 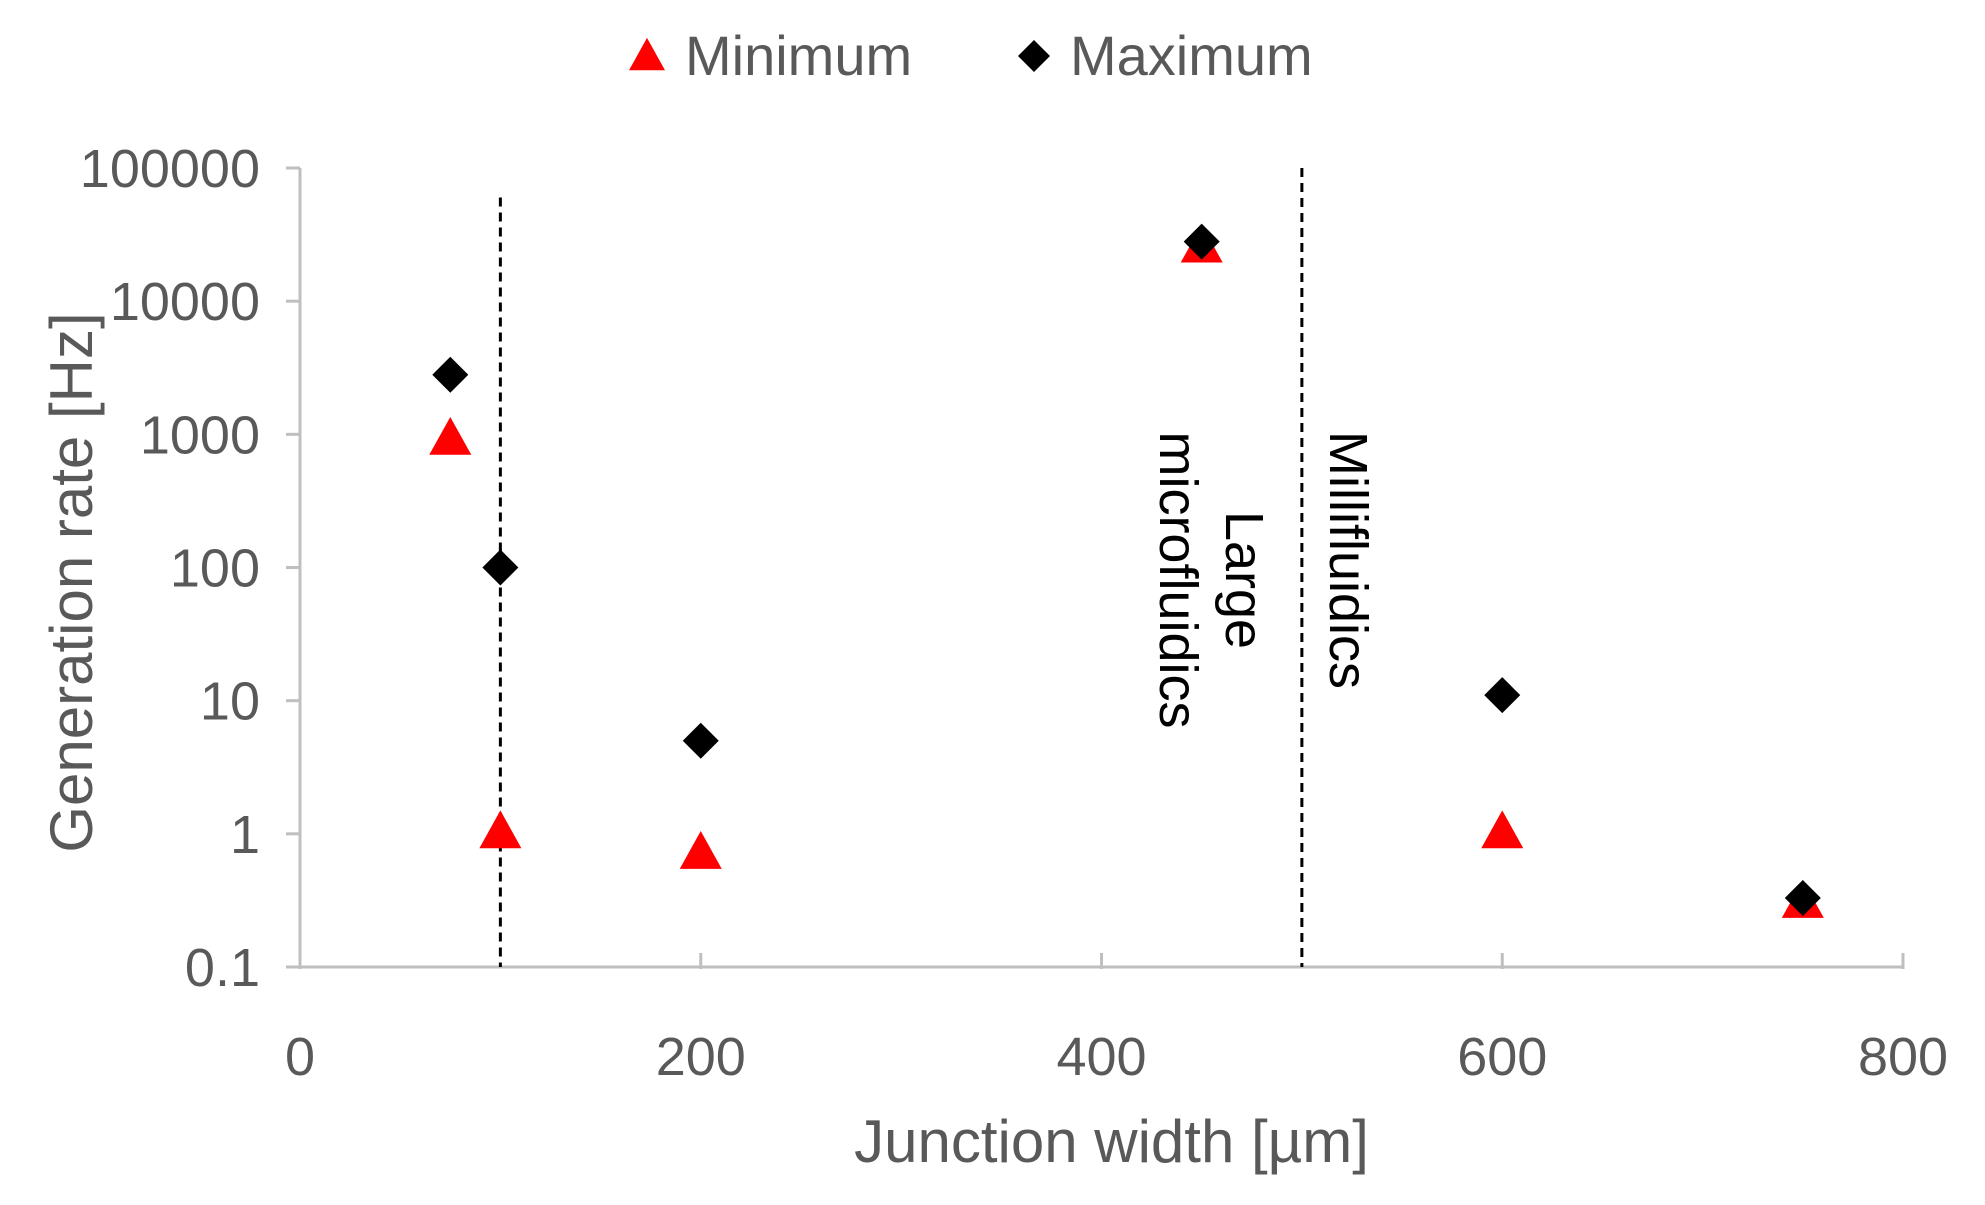 I want to click on legend-item-maximum: Maximum, so click(x=1165, y=55).